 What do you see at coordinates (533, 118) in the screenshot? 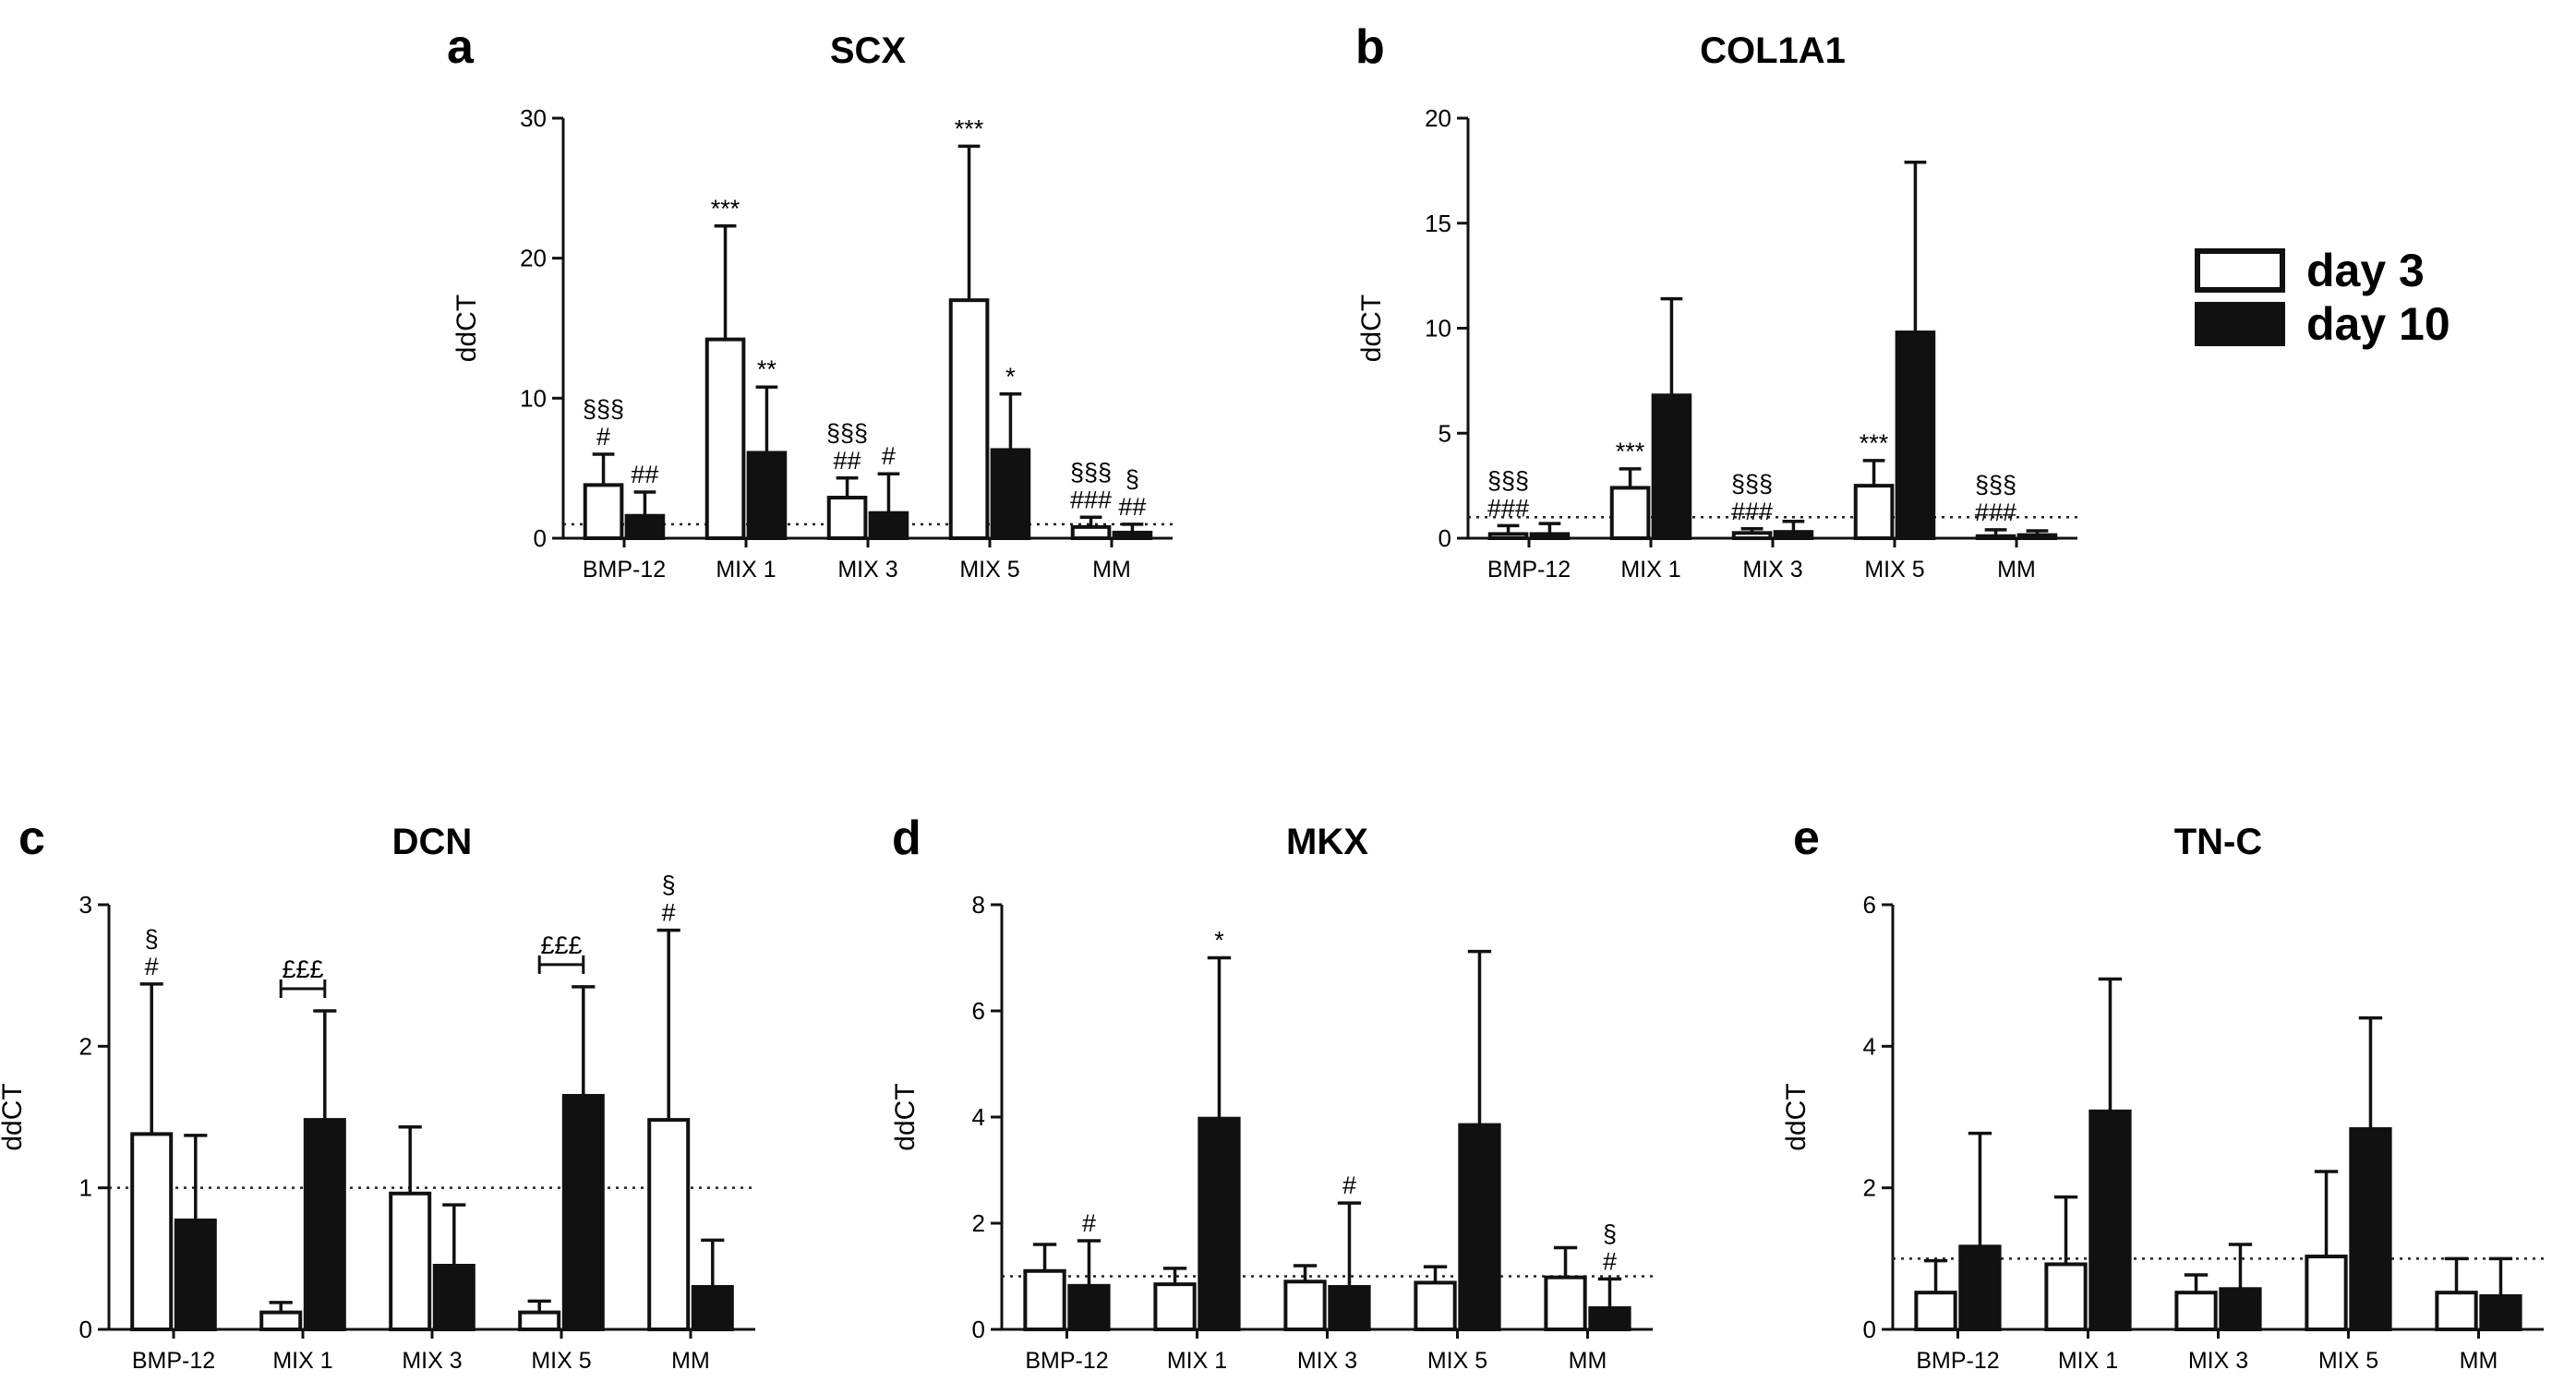
I see `y-tick-label: 30` at bounding box center [533, 118].